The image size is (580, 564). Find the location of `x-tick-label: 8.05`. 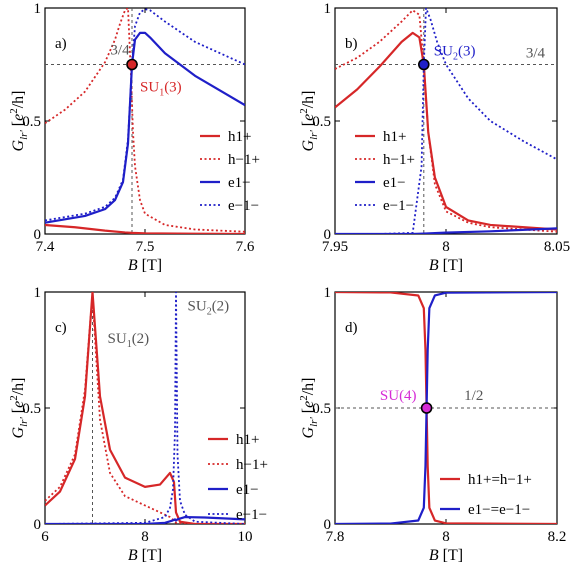

x-tick-label: 8.05 is located at coordinates (557, 247).